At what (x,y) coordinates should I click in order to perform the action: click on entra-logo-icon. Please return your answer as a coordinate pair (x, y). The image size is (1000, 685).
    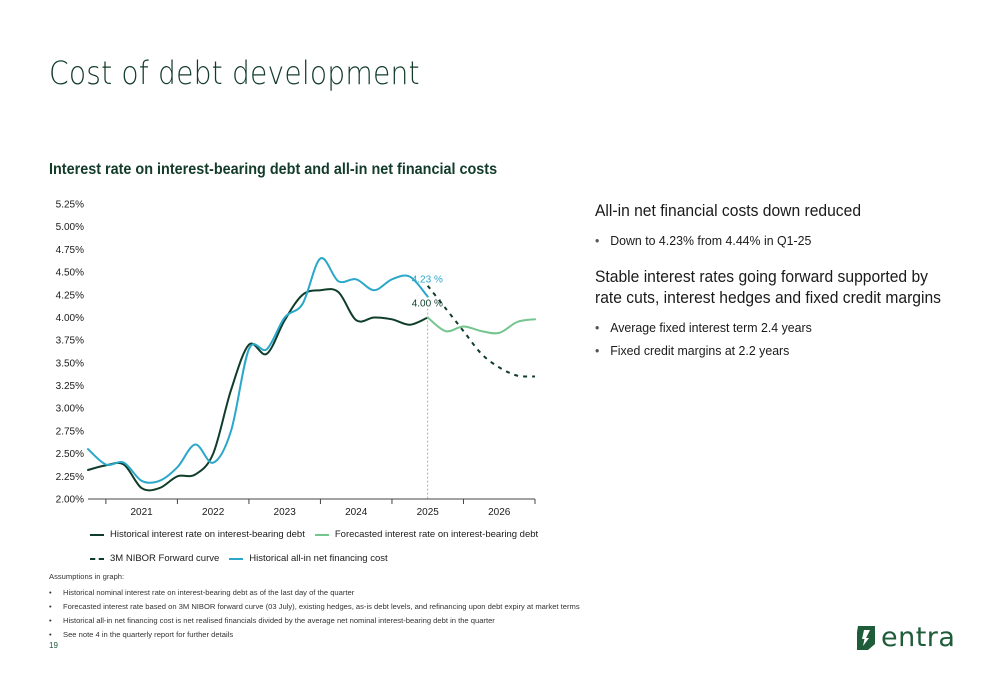
    Looking at the image, I should click on (866, 637).